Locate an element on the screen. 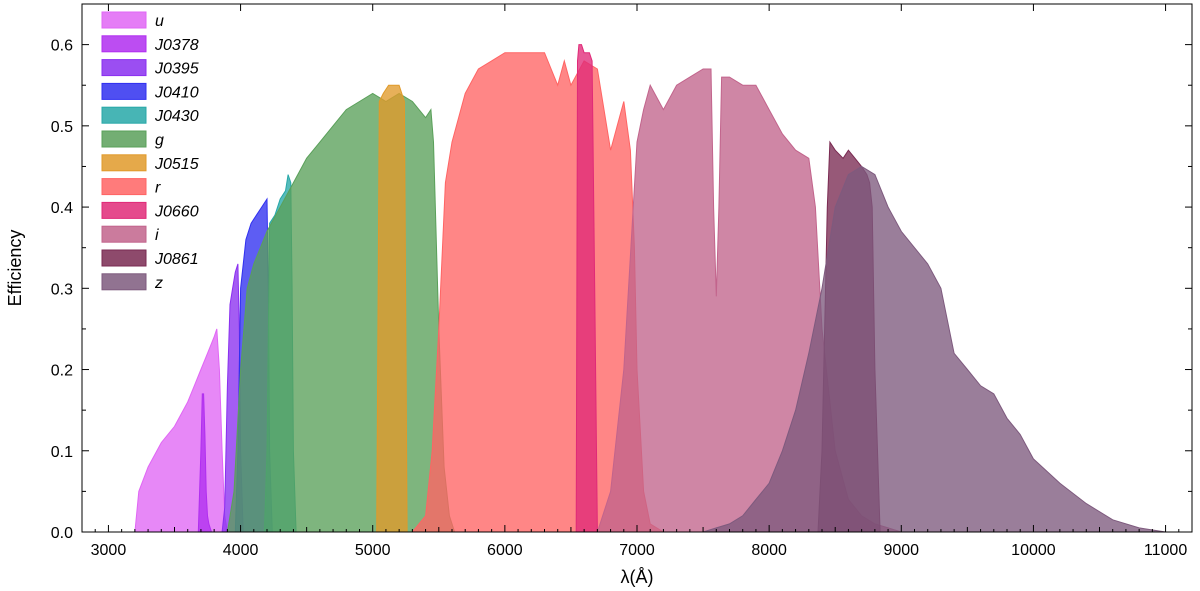 Image resolution: width=1200 pixels, height=591 pixels. y-tick-label: 0.6 is located at coordinates (62, 46).